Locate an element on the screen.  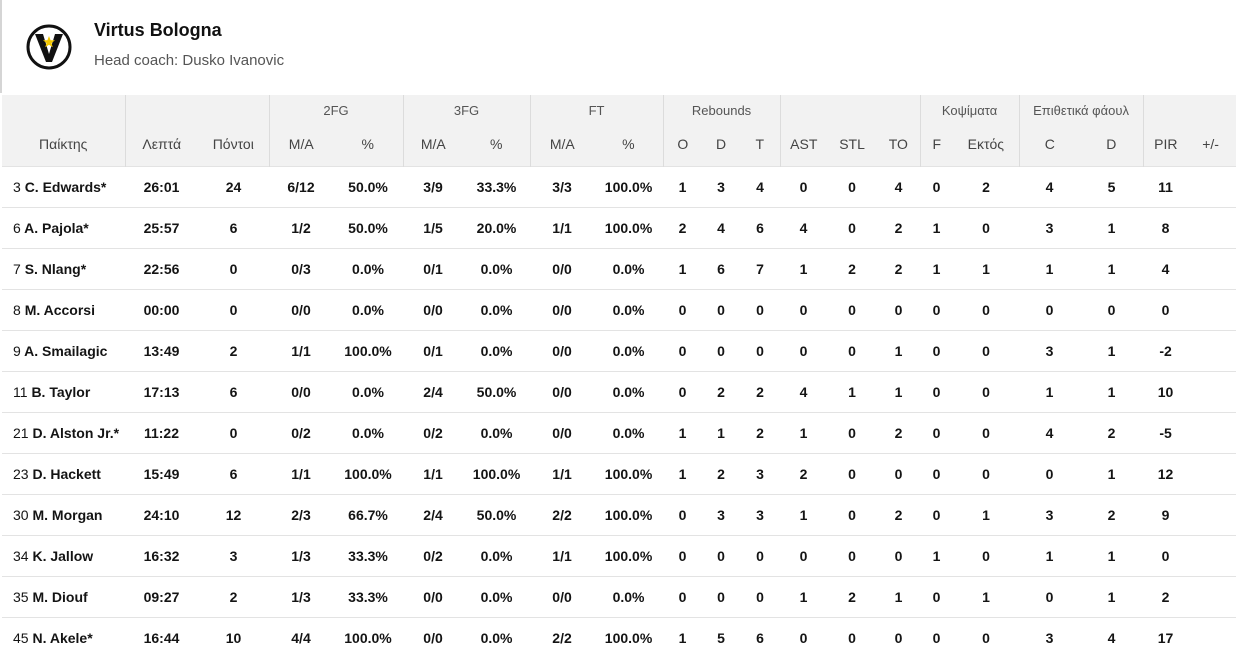
player-name: B. Taylor is located at coordinates (60, 392).